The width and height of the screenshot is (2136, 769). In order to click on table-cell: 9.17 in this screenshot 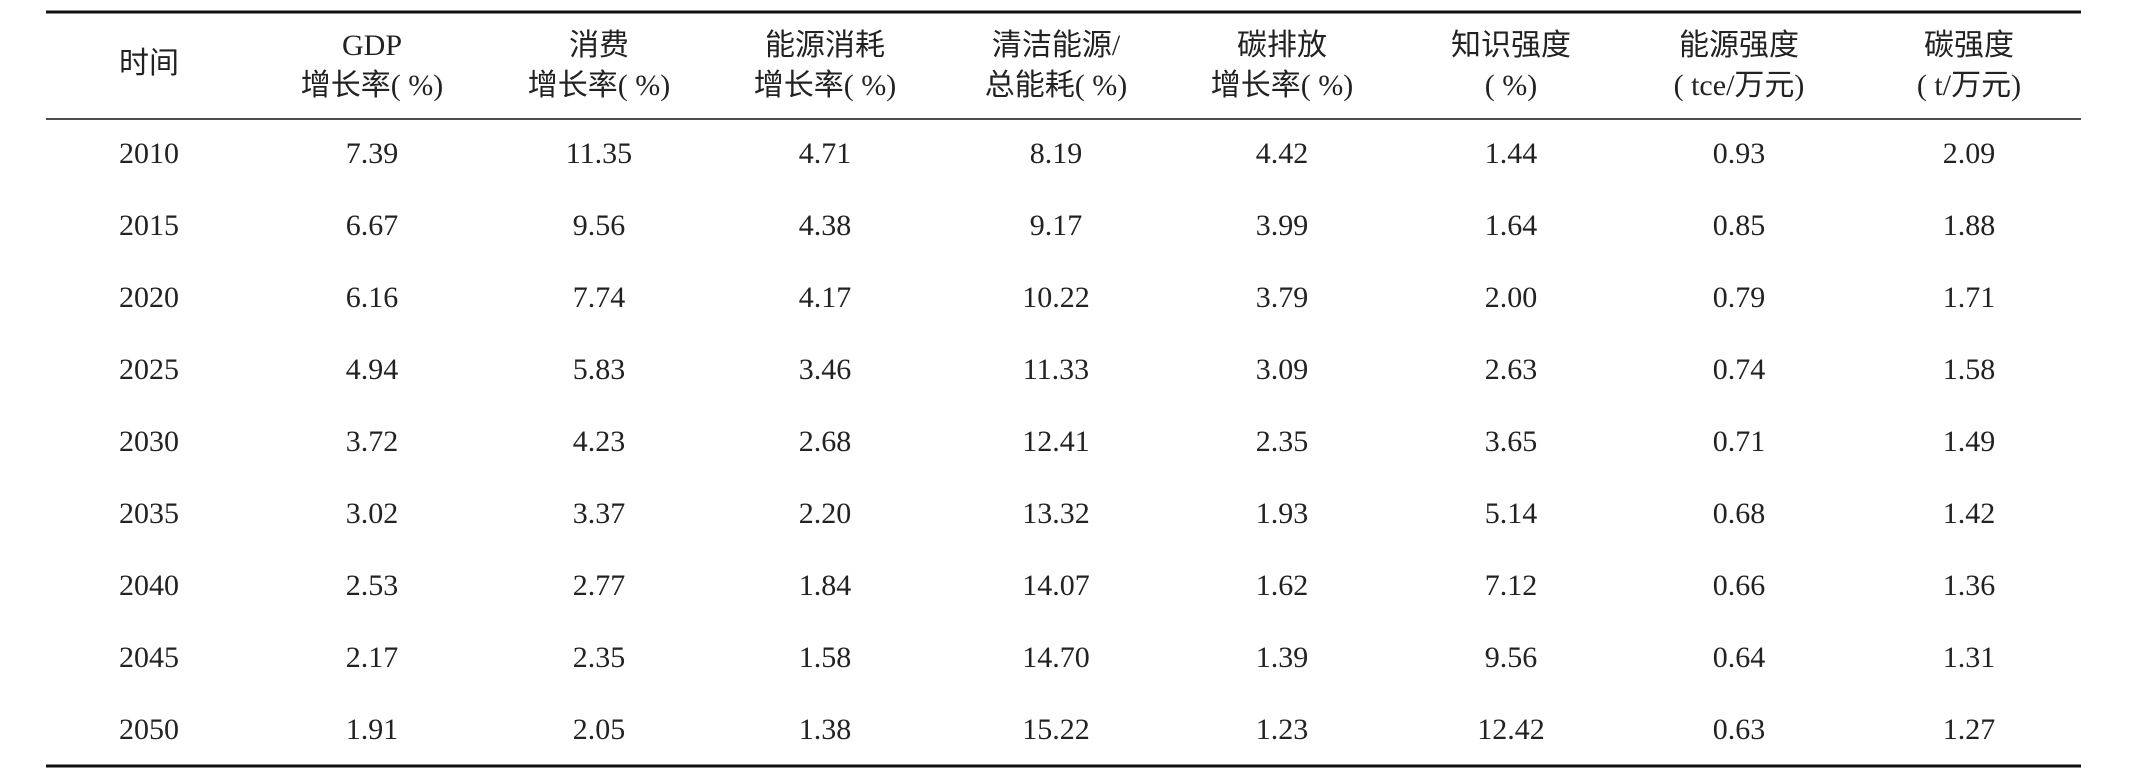, I will do `click(1056, 225)`.